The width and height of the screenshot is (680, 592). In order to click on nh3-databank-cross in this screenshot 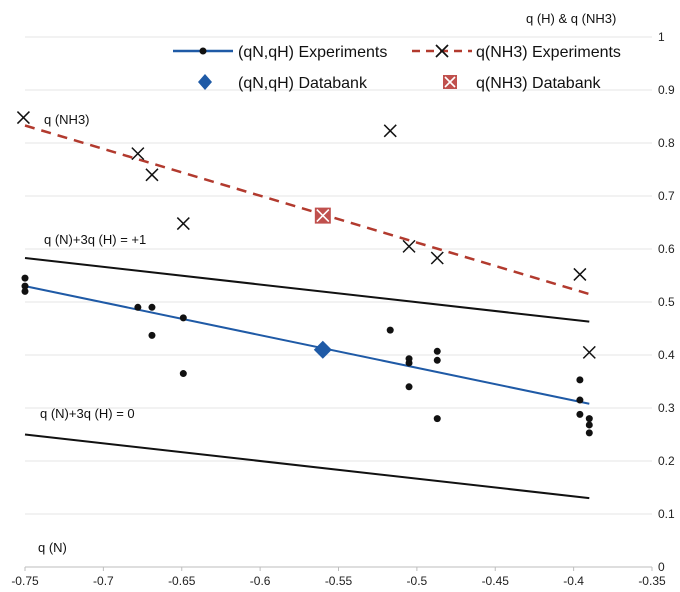, I will do `click(323, 216)`.